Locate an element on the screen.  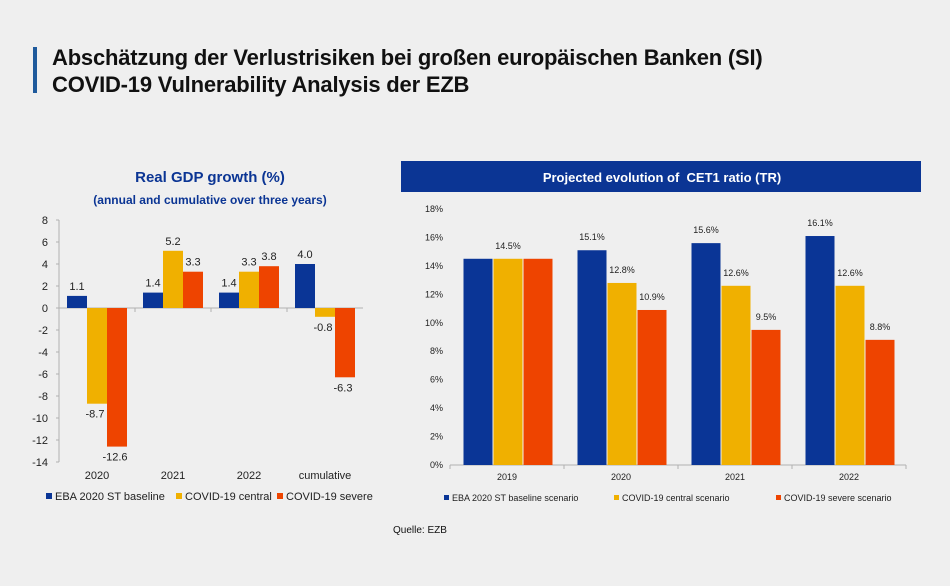
cet1-data-label: 15.1% is located at coordinates (592, 237).